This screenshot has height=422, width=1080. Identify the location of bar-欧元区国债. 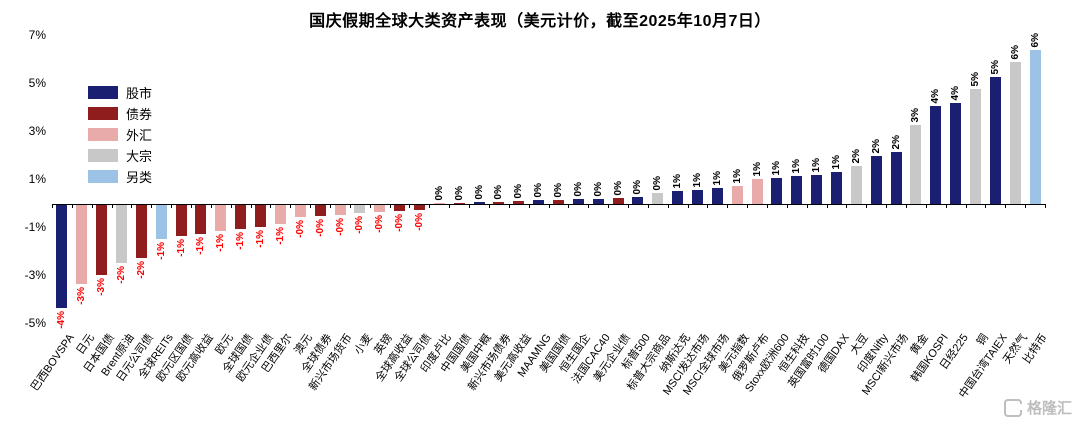
(181, 220).